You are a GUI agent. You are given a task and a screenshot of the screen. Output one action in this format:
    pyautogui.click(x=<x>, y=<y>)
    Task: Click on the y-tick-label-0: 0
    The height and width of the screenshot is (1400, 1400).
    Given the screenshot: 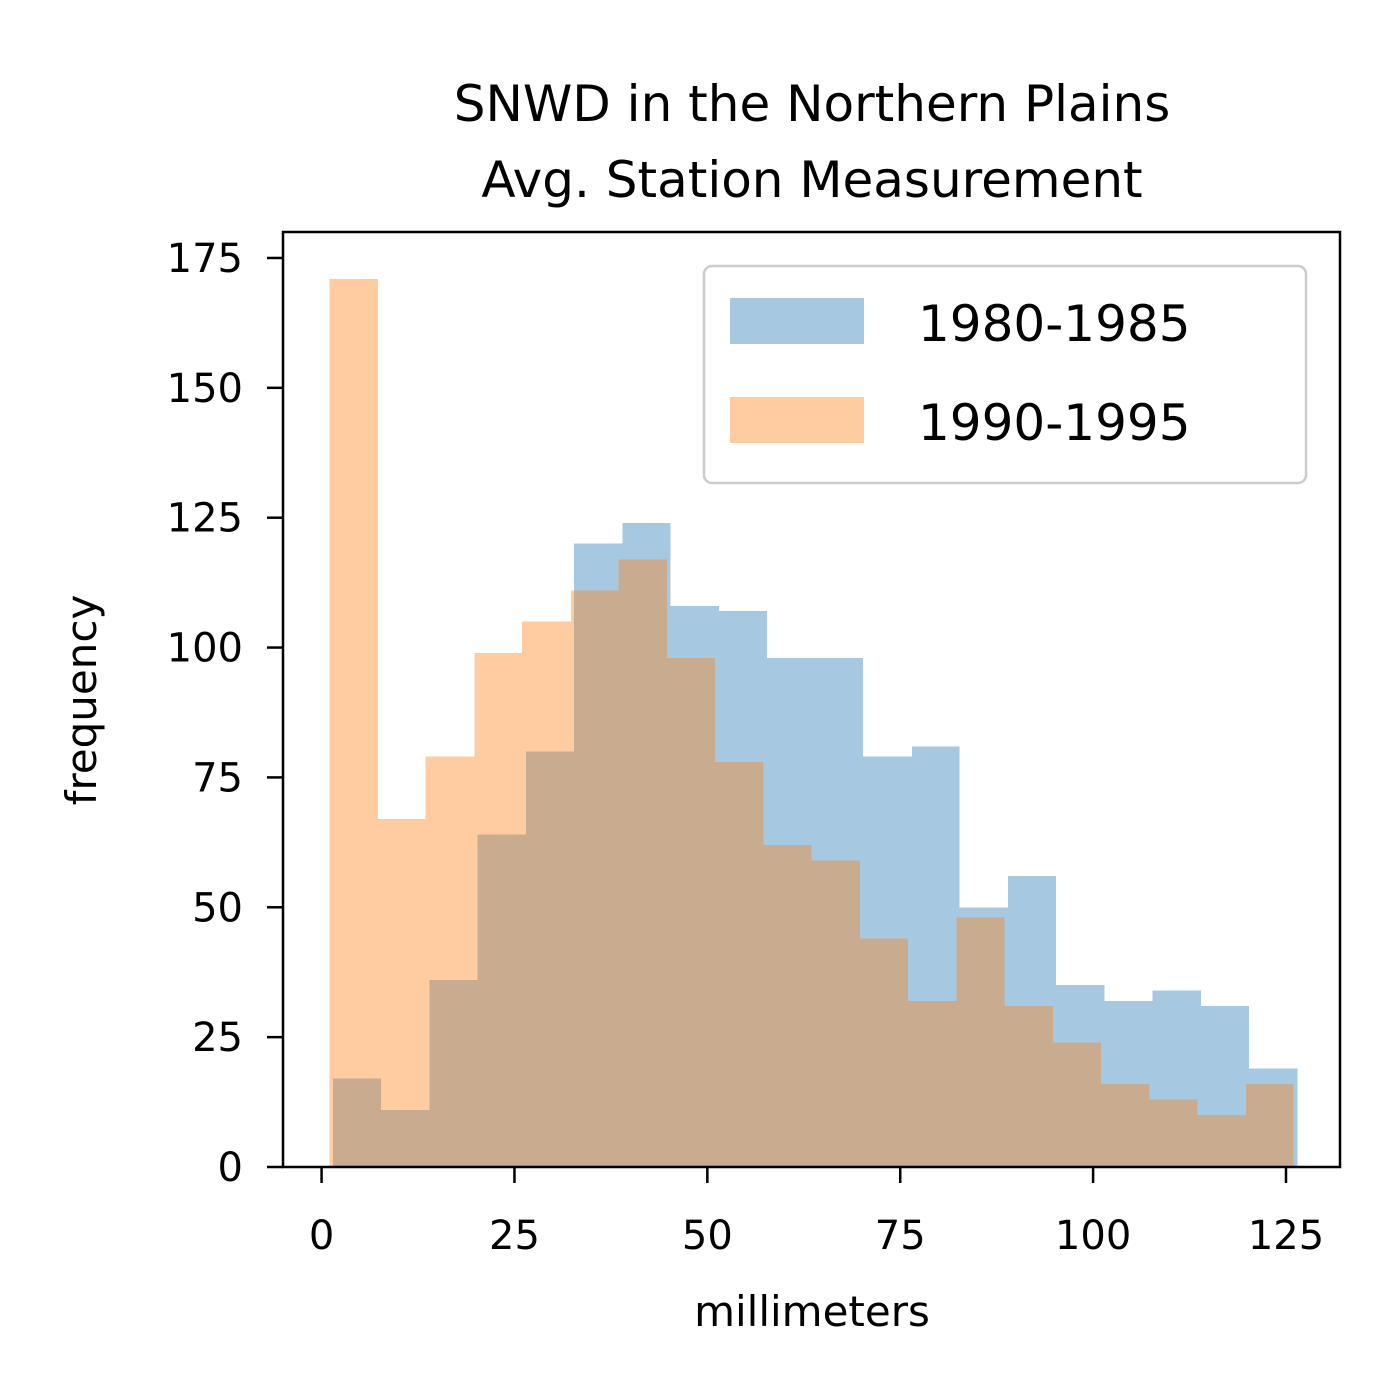 What is the action you would take?
    pyautogui.click(x=230, y=1168)
    